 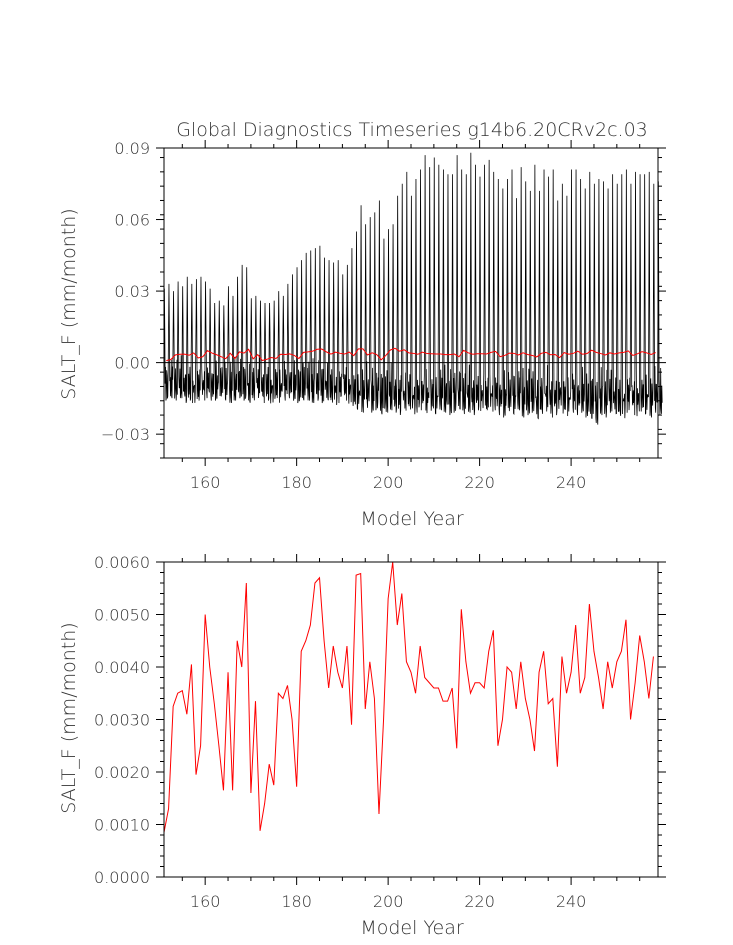 I want to click on y-tick-label: 0.03, so click(x=132, y=291).